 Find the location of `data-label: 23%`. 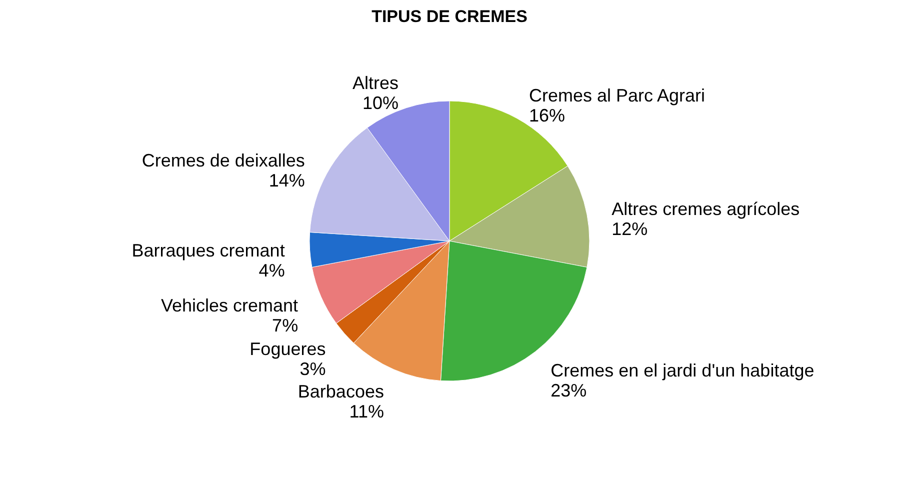

data-label: 23% is located at coordinates (568, 390).